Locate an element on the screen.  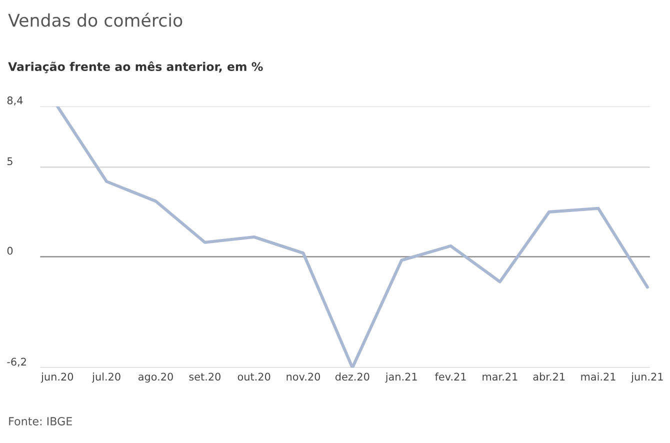
x-tick-label: out.20 is located at coordinates (254, 376).